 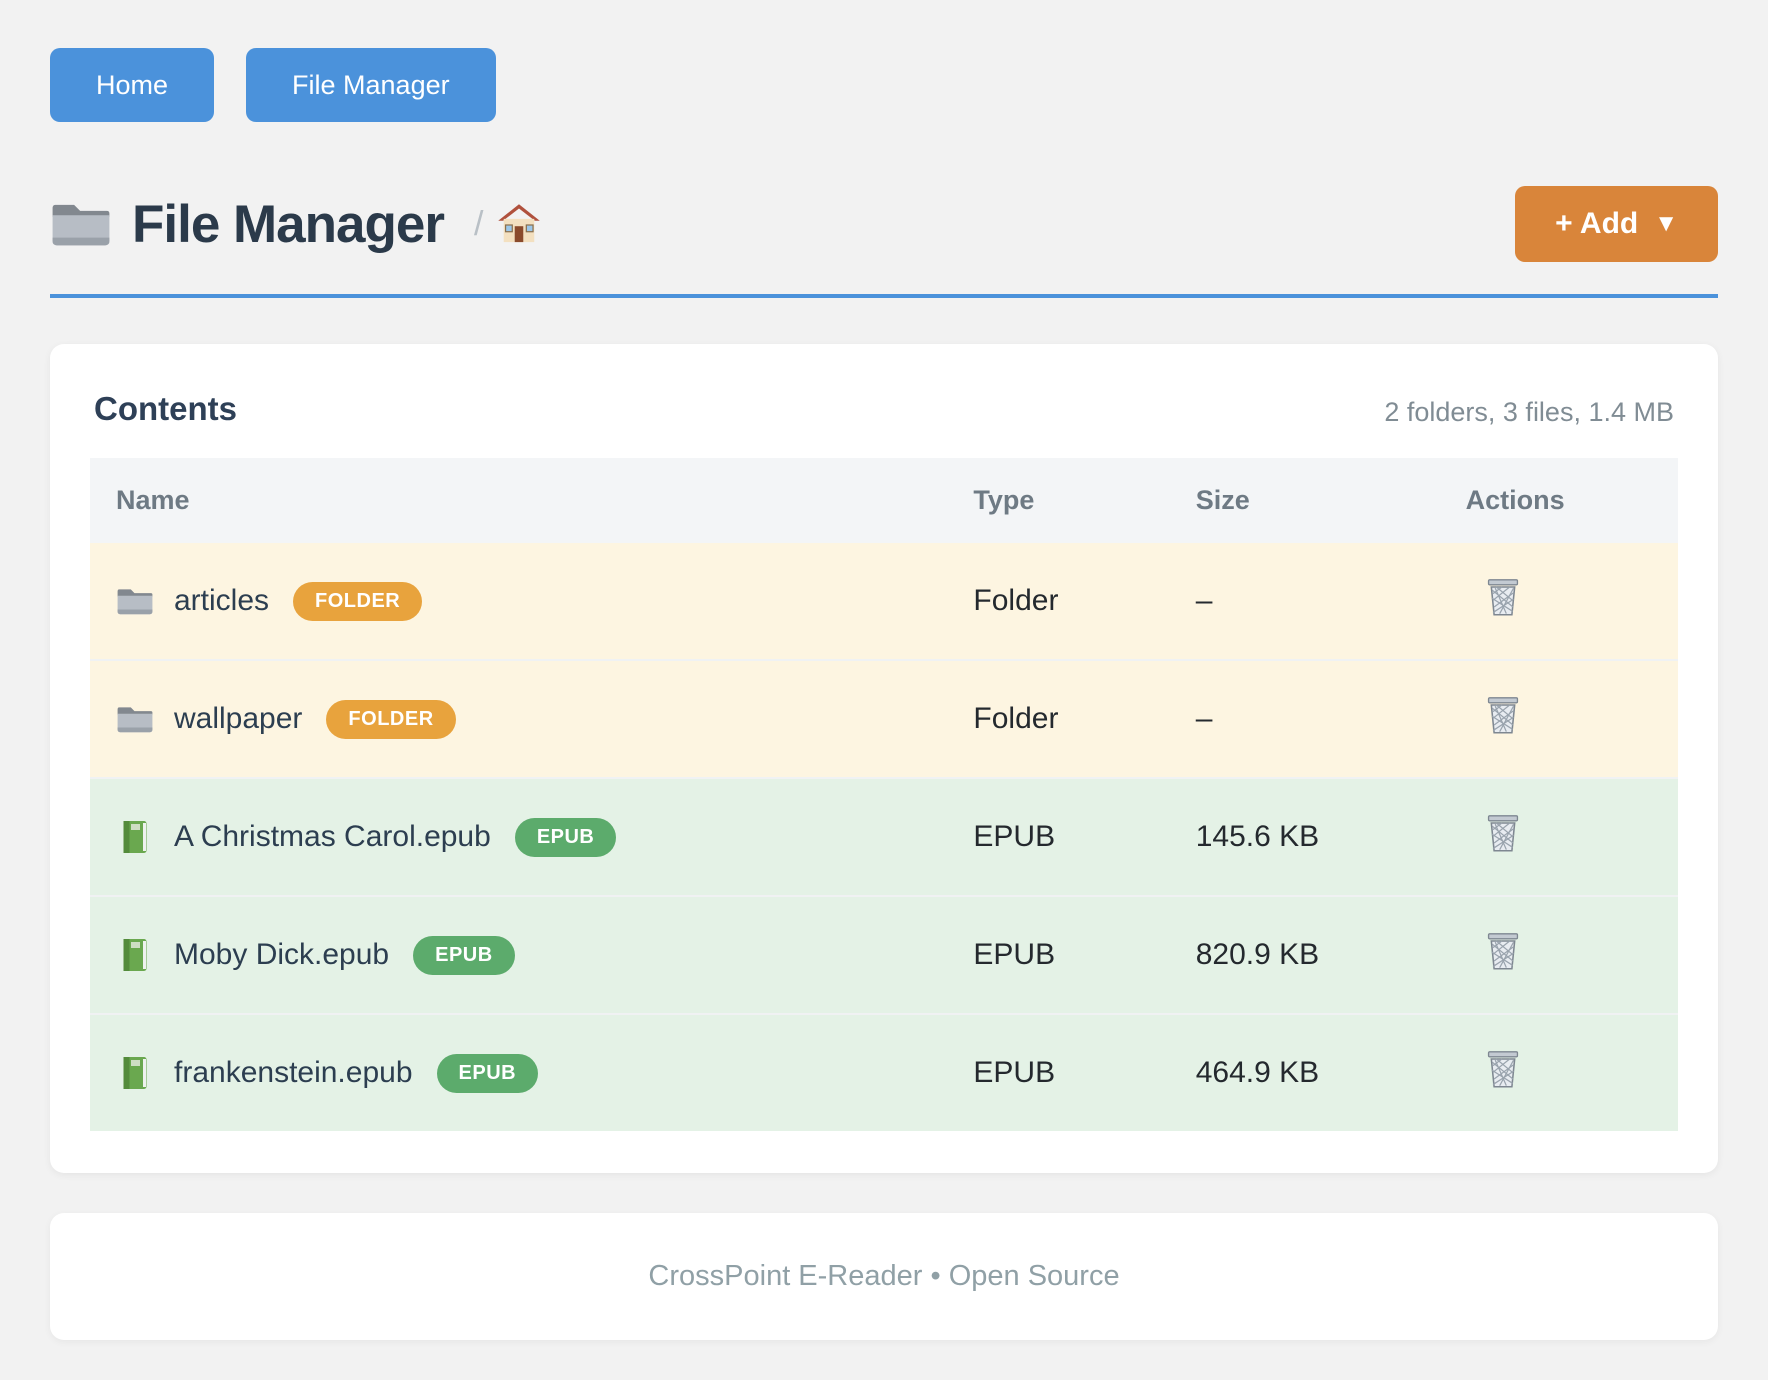 I want to click on footer-card: CrossPoint E-Reader • Open Source, so click(x=884, y=1276).